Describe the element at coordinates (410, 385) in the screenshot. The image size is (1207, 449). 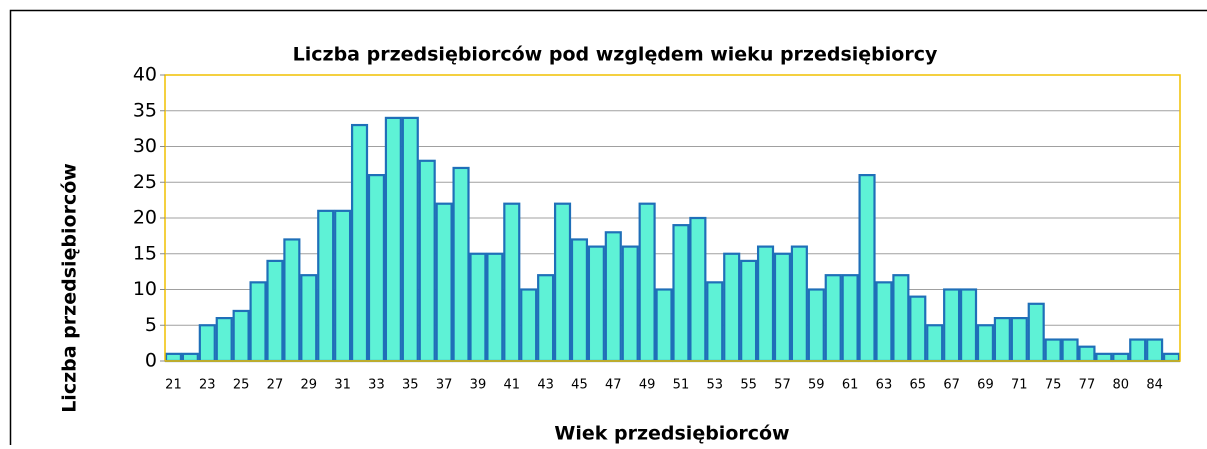
I see `x-tick-label: 35` at that location.